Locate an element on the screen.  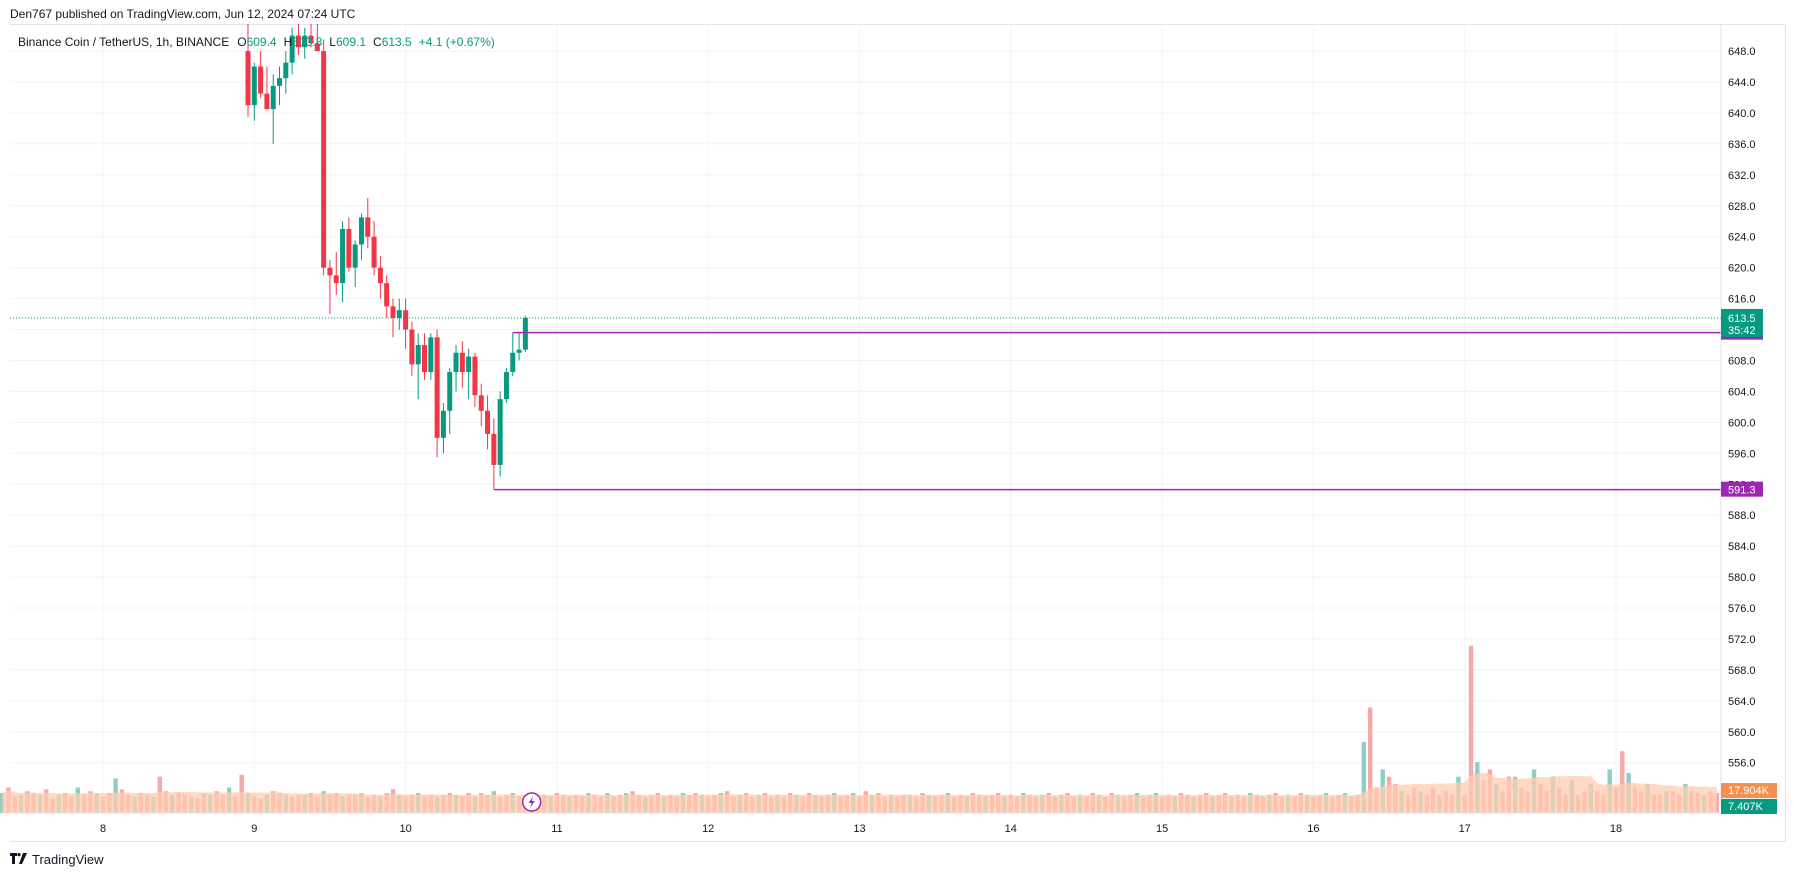
y-tick-label: 636.0 is located at coordinates (1742, 145).